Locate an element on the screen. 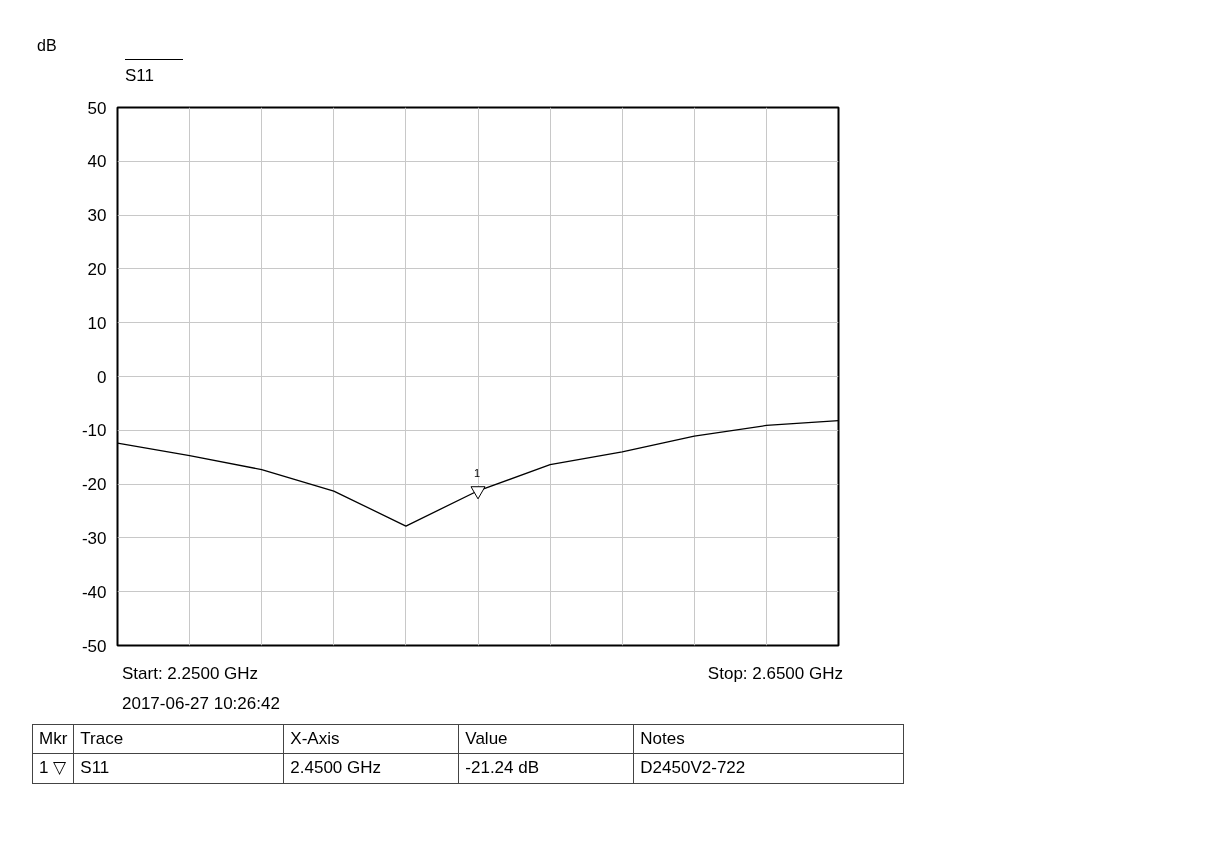 The width and height of the screenshot is (1228, 855). text: Trace is located at coordinates (178, 739).